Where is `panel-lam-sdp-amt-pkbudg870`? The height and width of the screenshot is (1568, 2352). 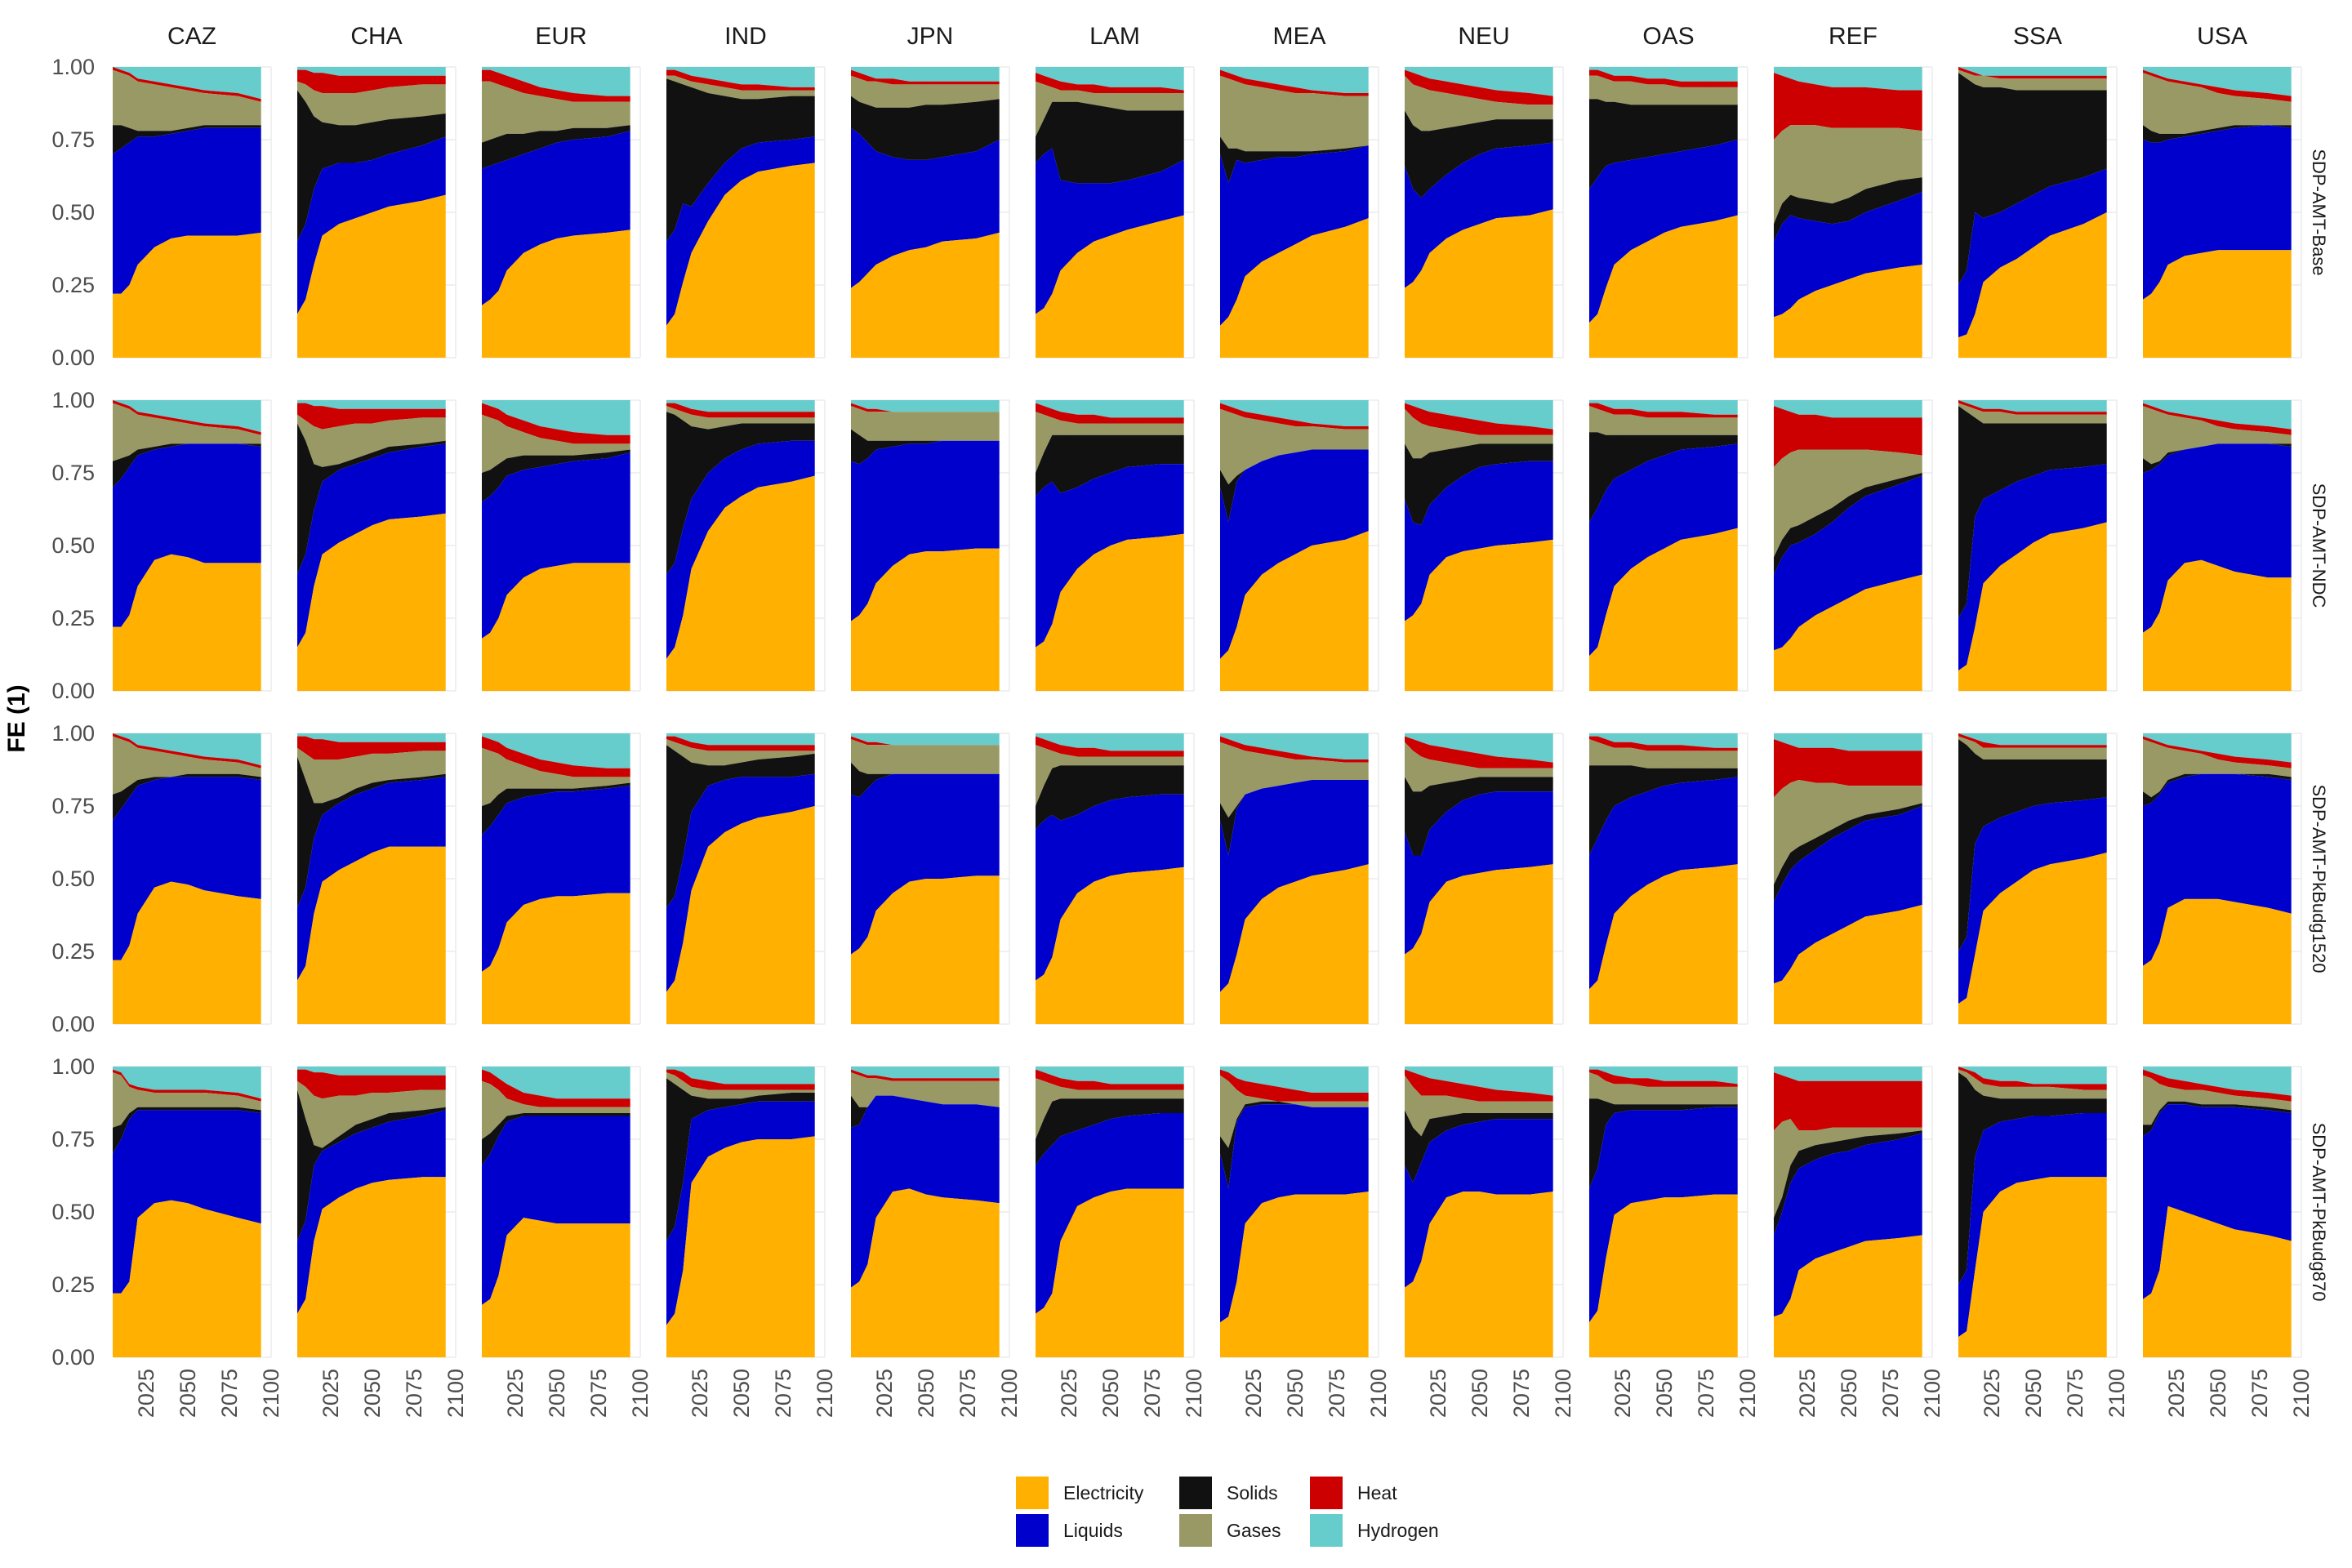 panel-lam-sdp-amt-pkbudg870 is located at coordinates (1115, 1212).